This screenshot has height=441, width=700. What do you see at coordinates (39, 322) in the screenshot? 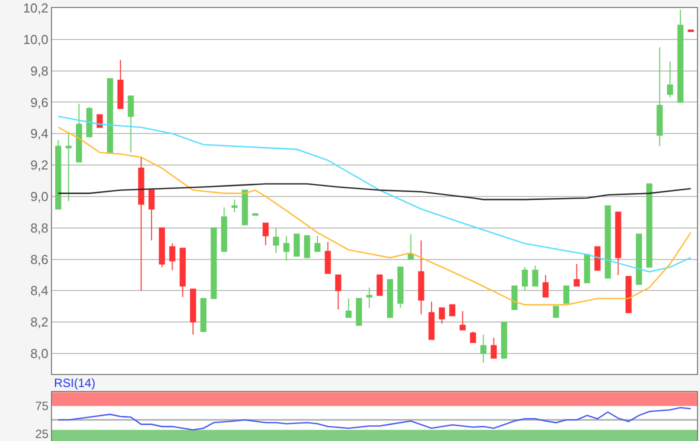
I see `y-tick-label: 8,2` at bounding box center [39, 322].